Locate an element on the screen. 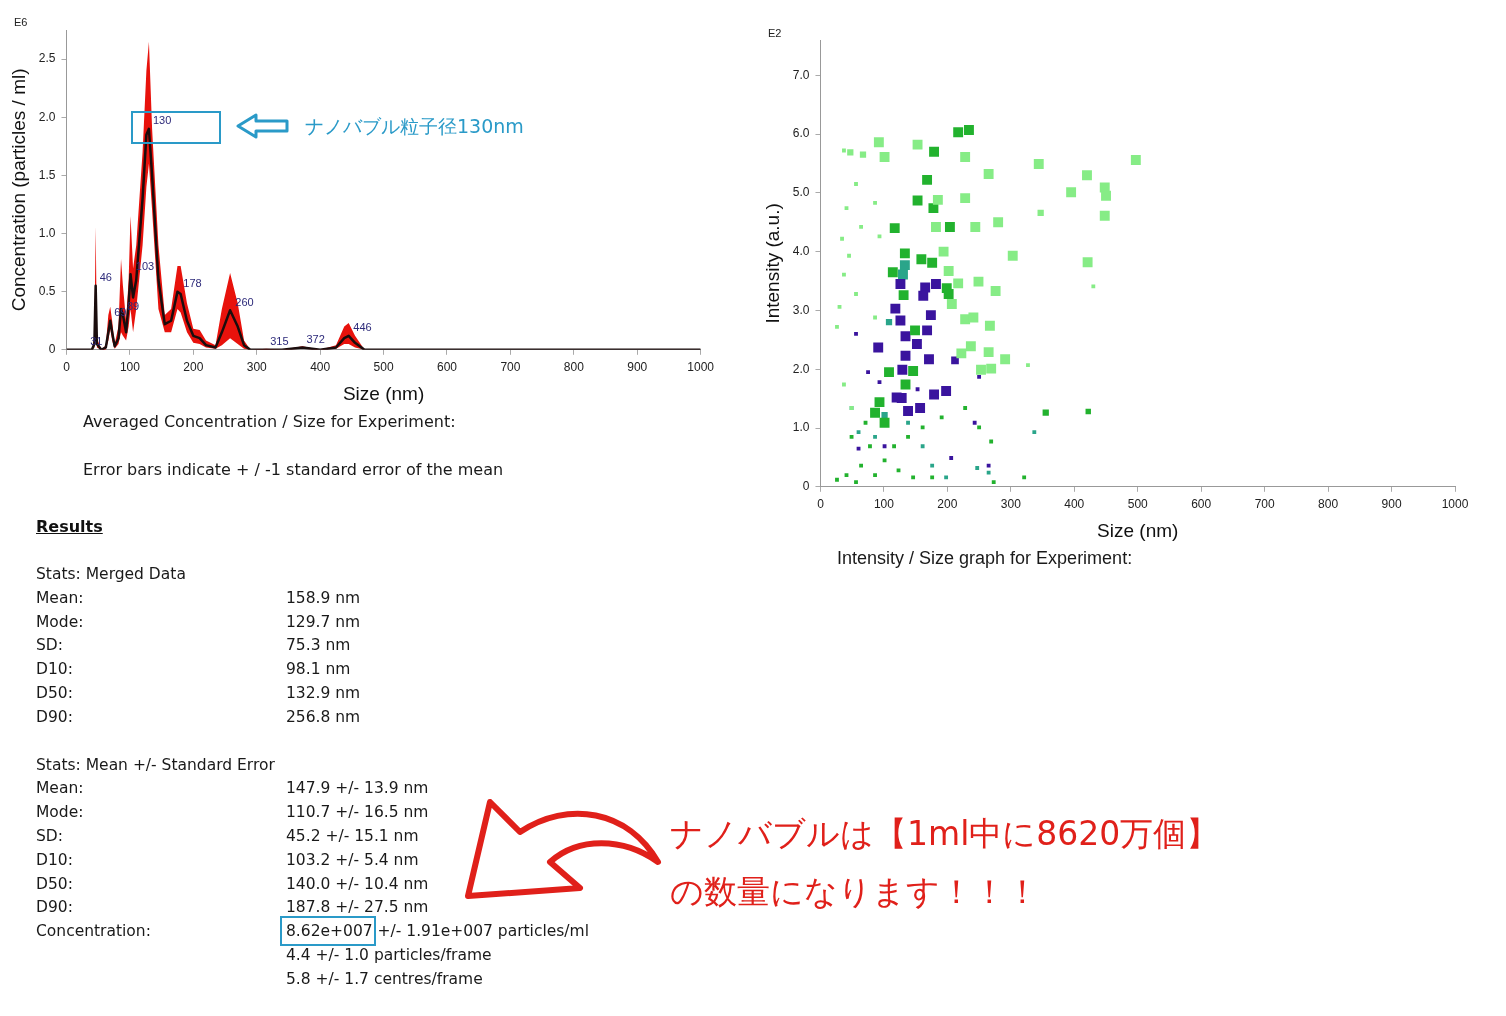  text: D50: 140.0 +/- 10.4 nm is located at coordinates (232, 883).